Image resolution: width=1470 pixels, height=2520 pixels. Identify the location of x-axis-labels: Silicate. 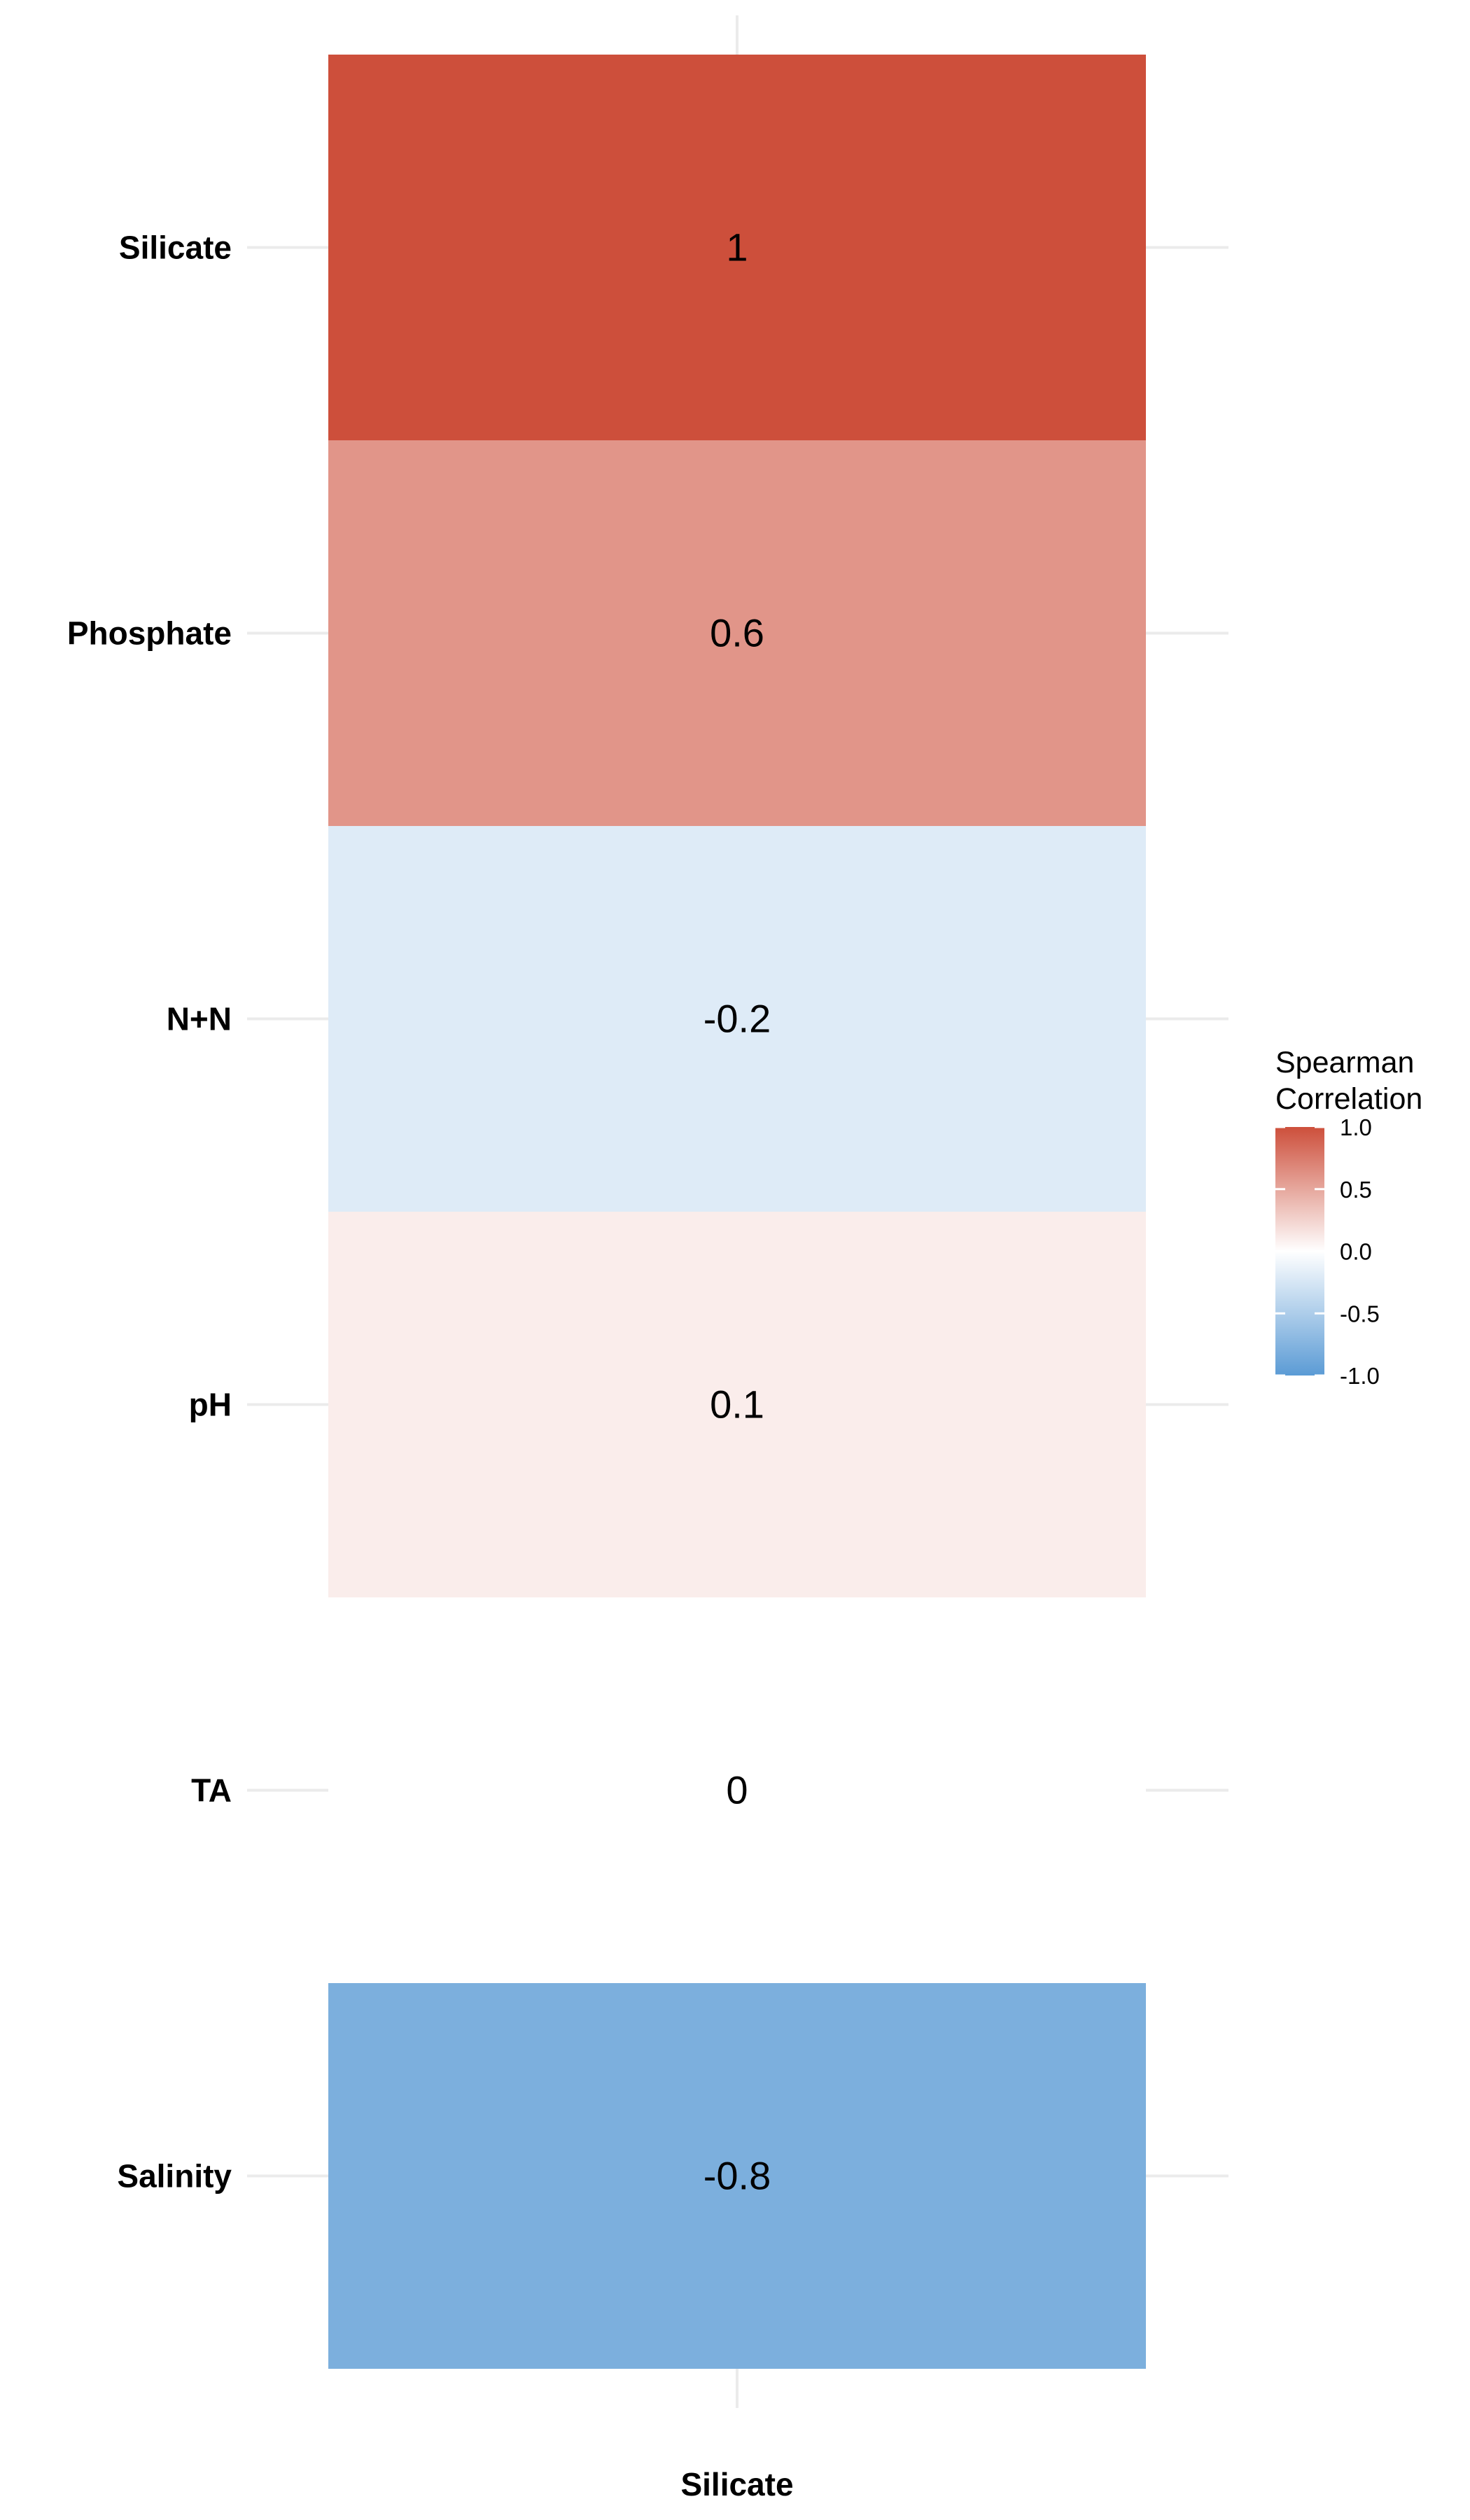
(736, 2484).